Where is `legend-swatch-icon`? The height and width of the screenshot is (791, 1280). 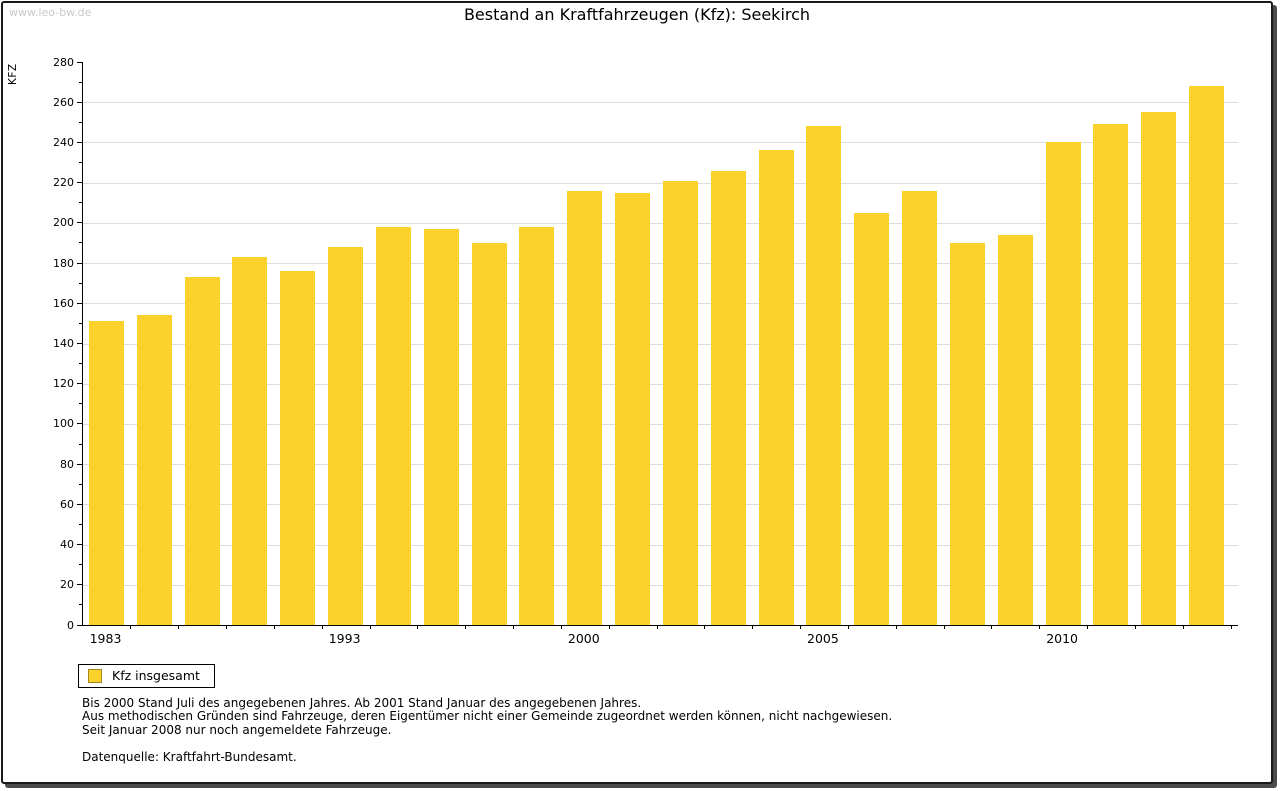
legend-swatch-icon is located at coordinates (95, 675).